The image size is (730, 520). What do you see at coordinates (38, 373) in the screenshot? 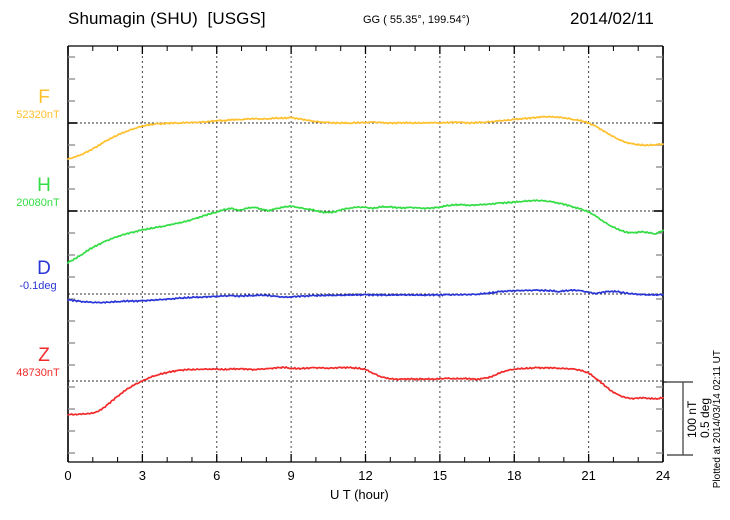
I see `component-baseline-z: 48730nT` at bounding box center [38, 373].